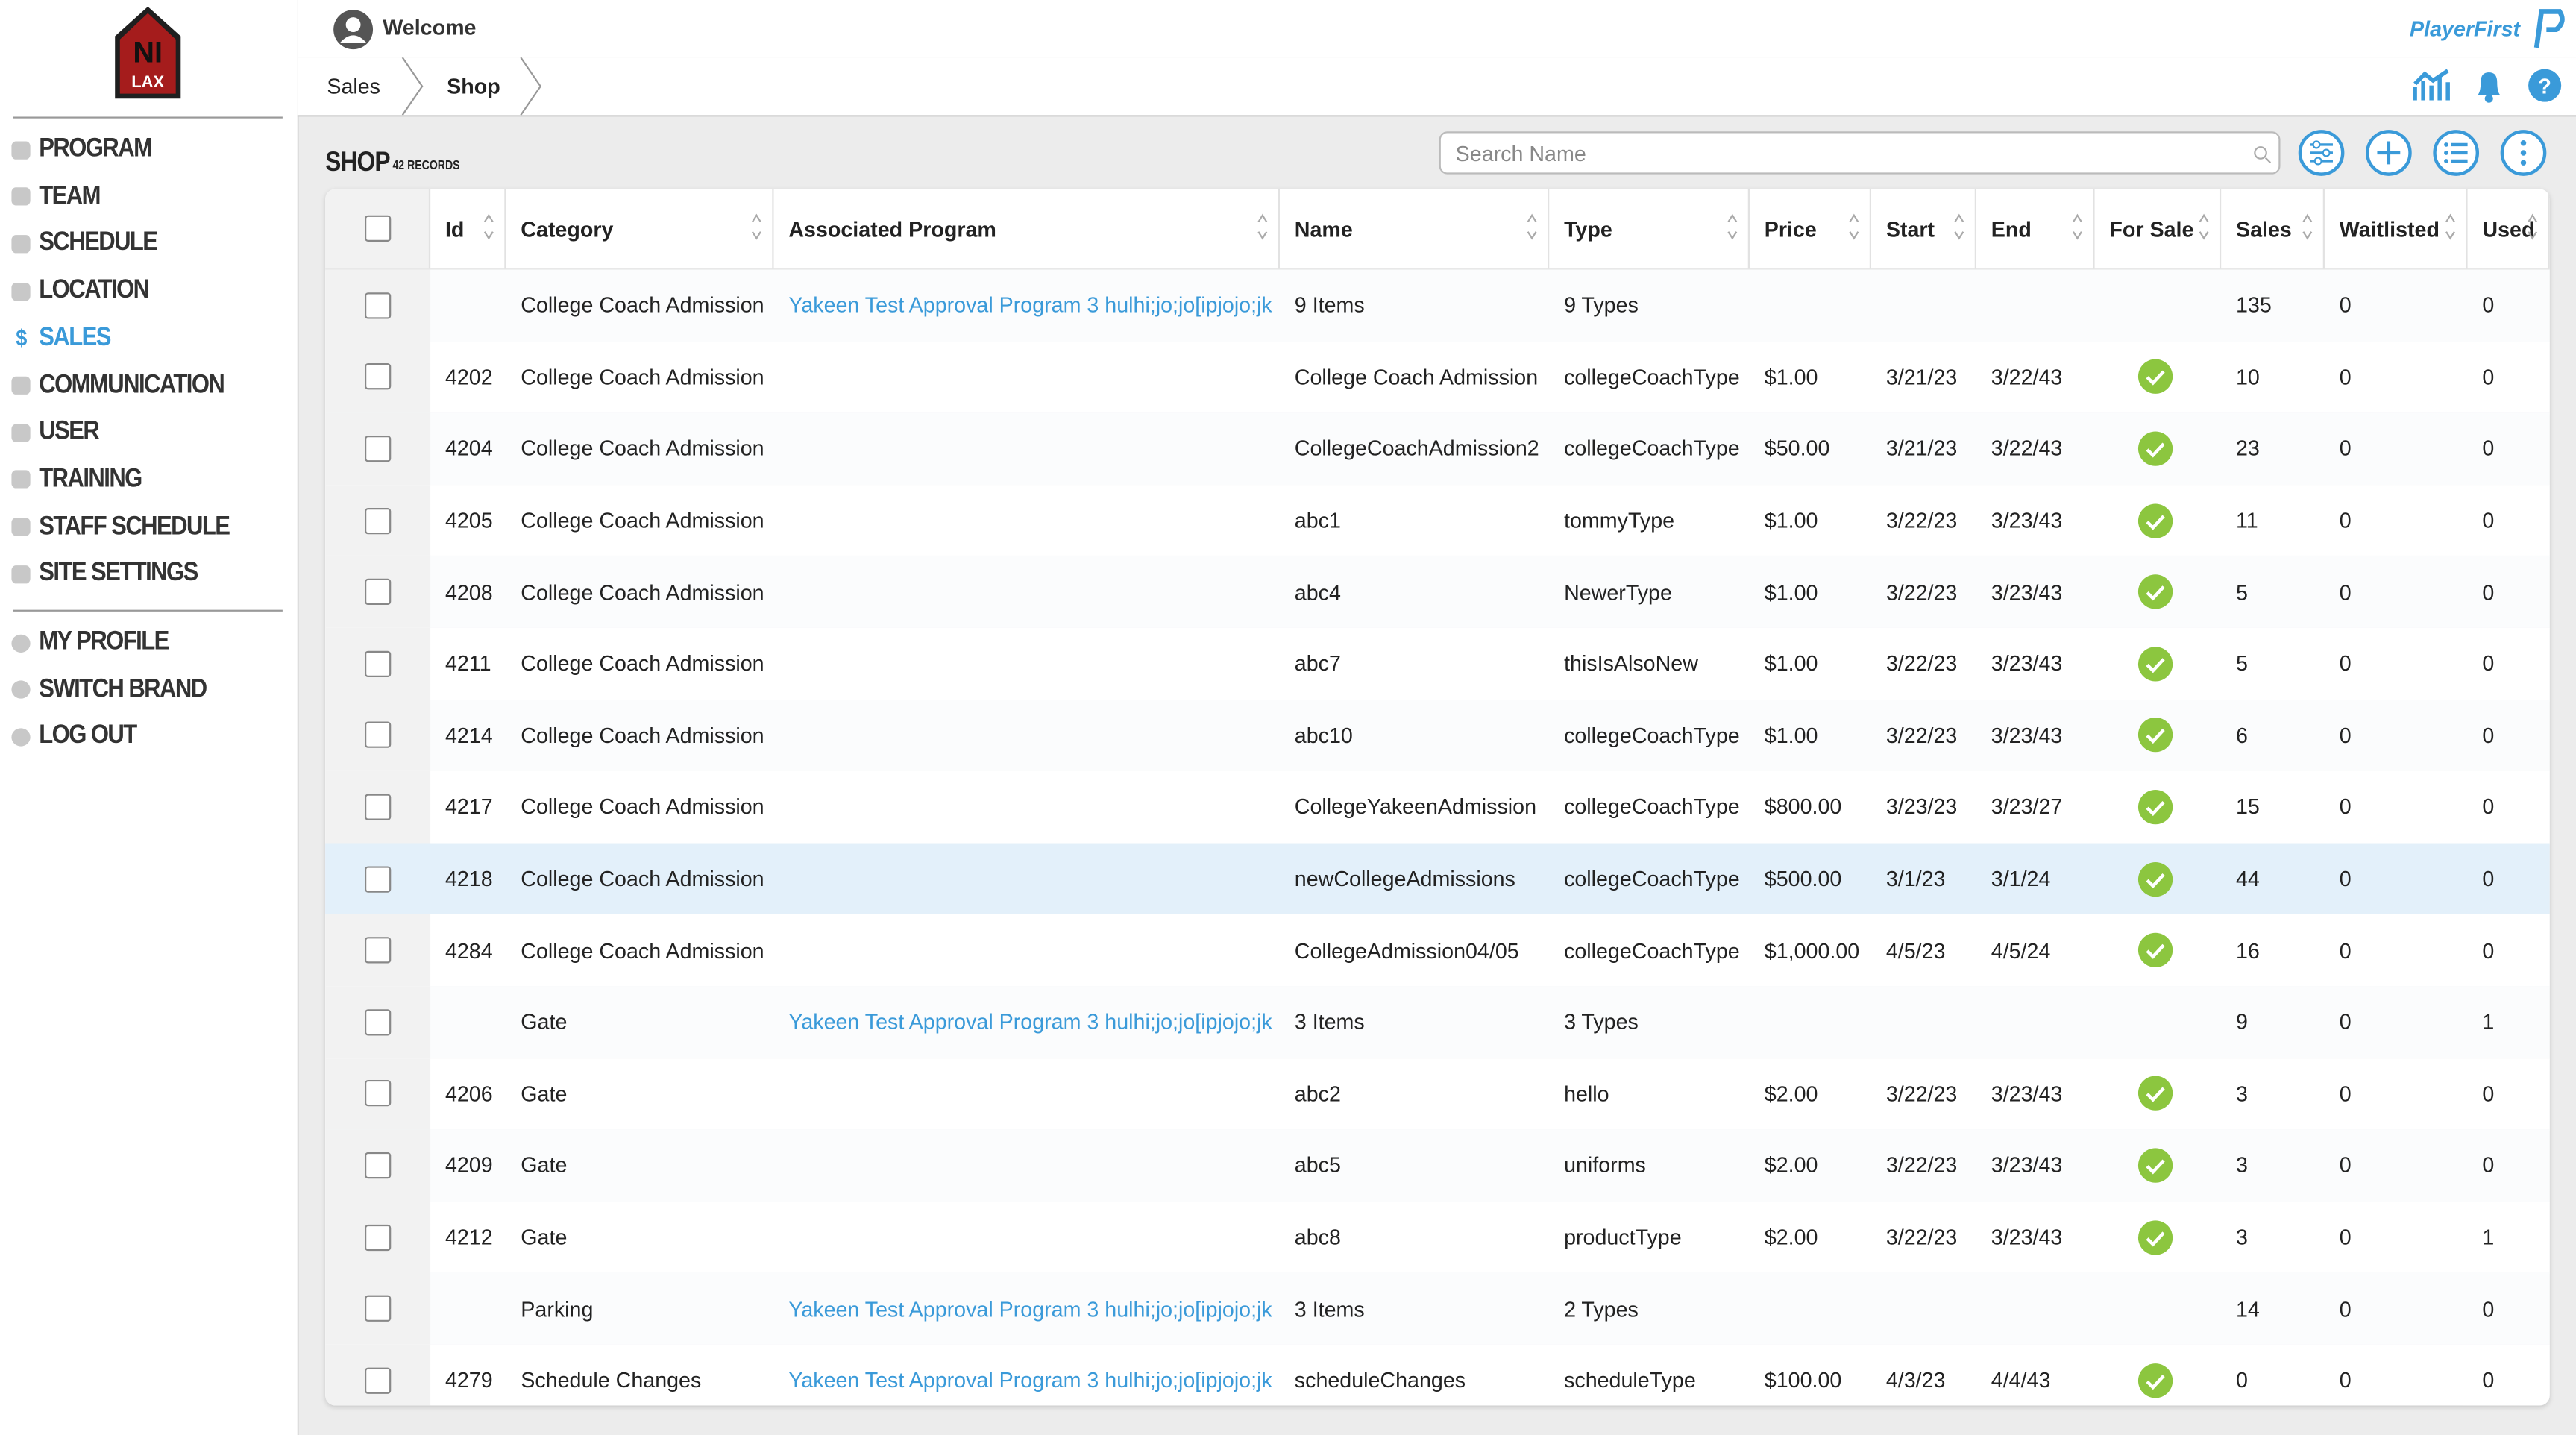 The width and height of the screenshot is (2576, 1435). Describe the element at coordinates (2509, 229) in the screenshot. I see `column-header: Used` at that location.